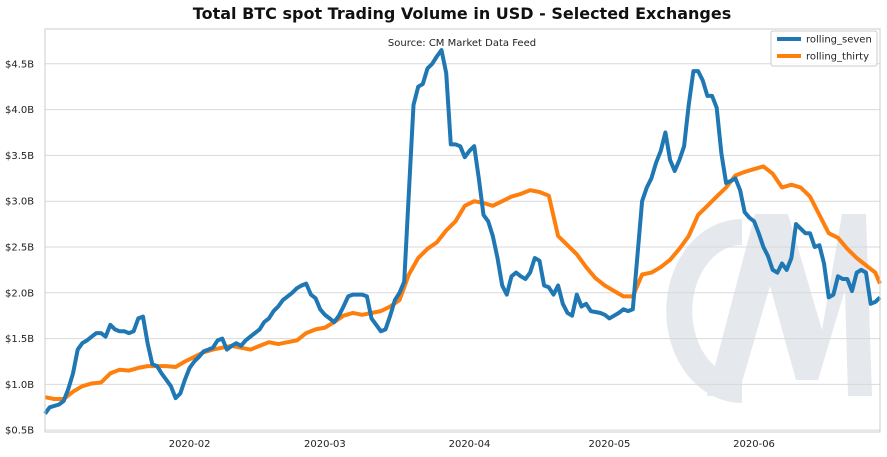 The width and height of the screenshot is (887, 457). I want to click on y-tick-label: $3.0B, so click(19, 202).